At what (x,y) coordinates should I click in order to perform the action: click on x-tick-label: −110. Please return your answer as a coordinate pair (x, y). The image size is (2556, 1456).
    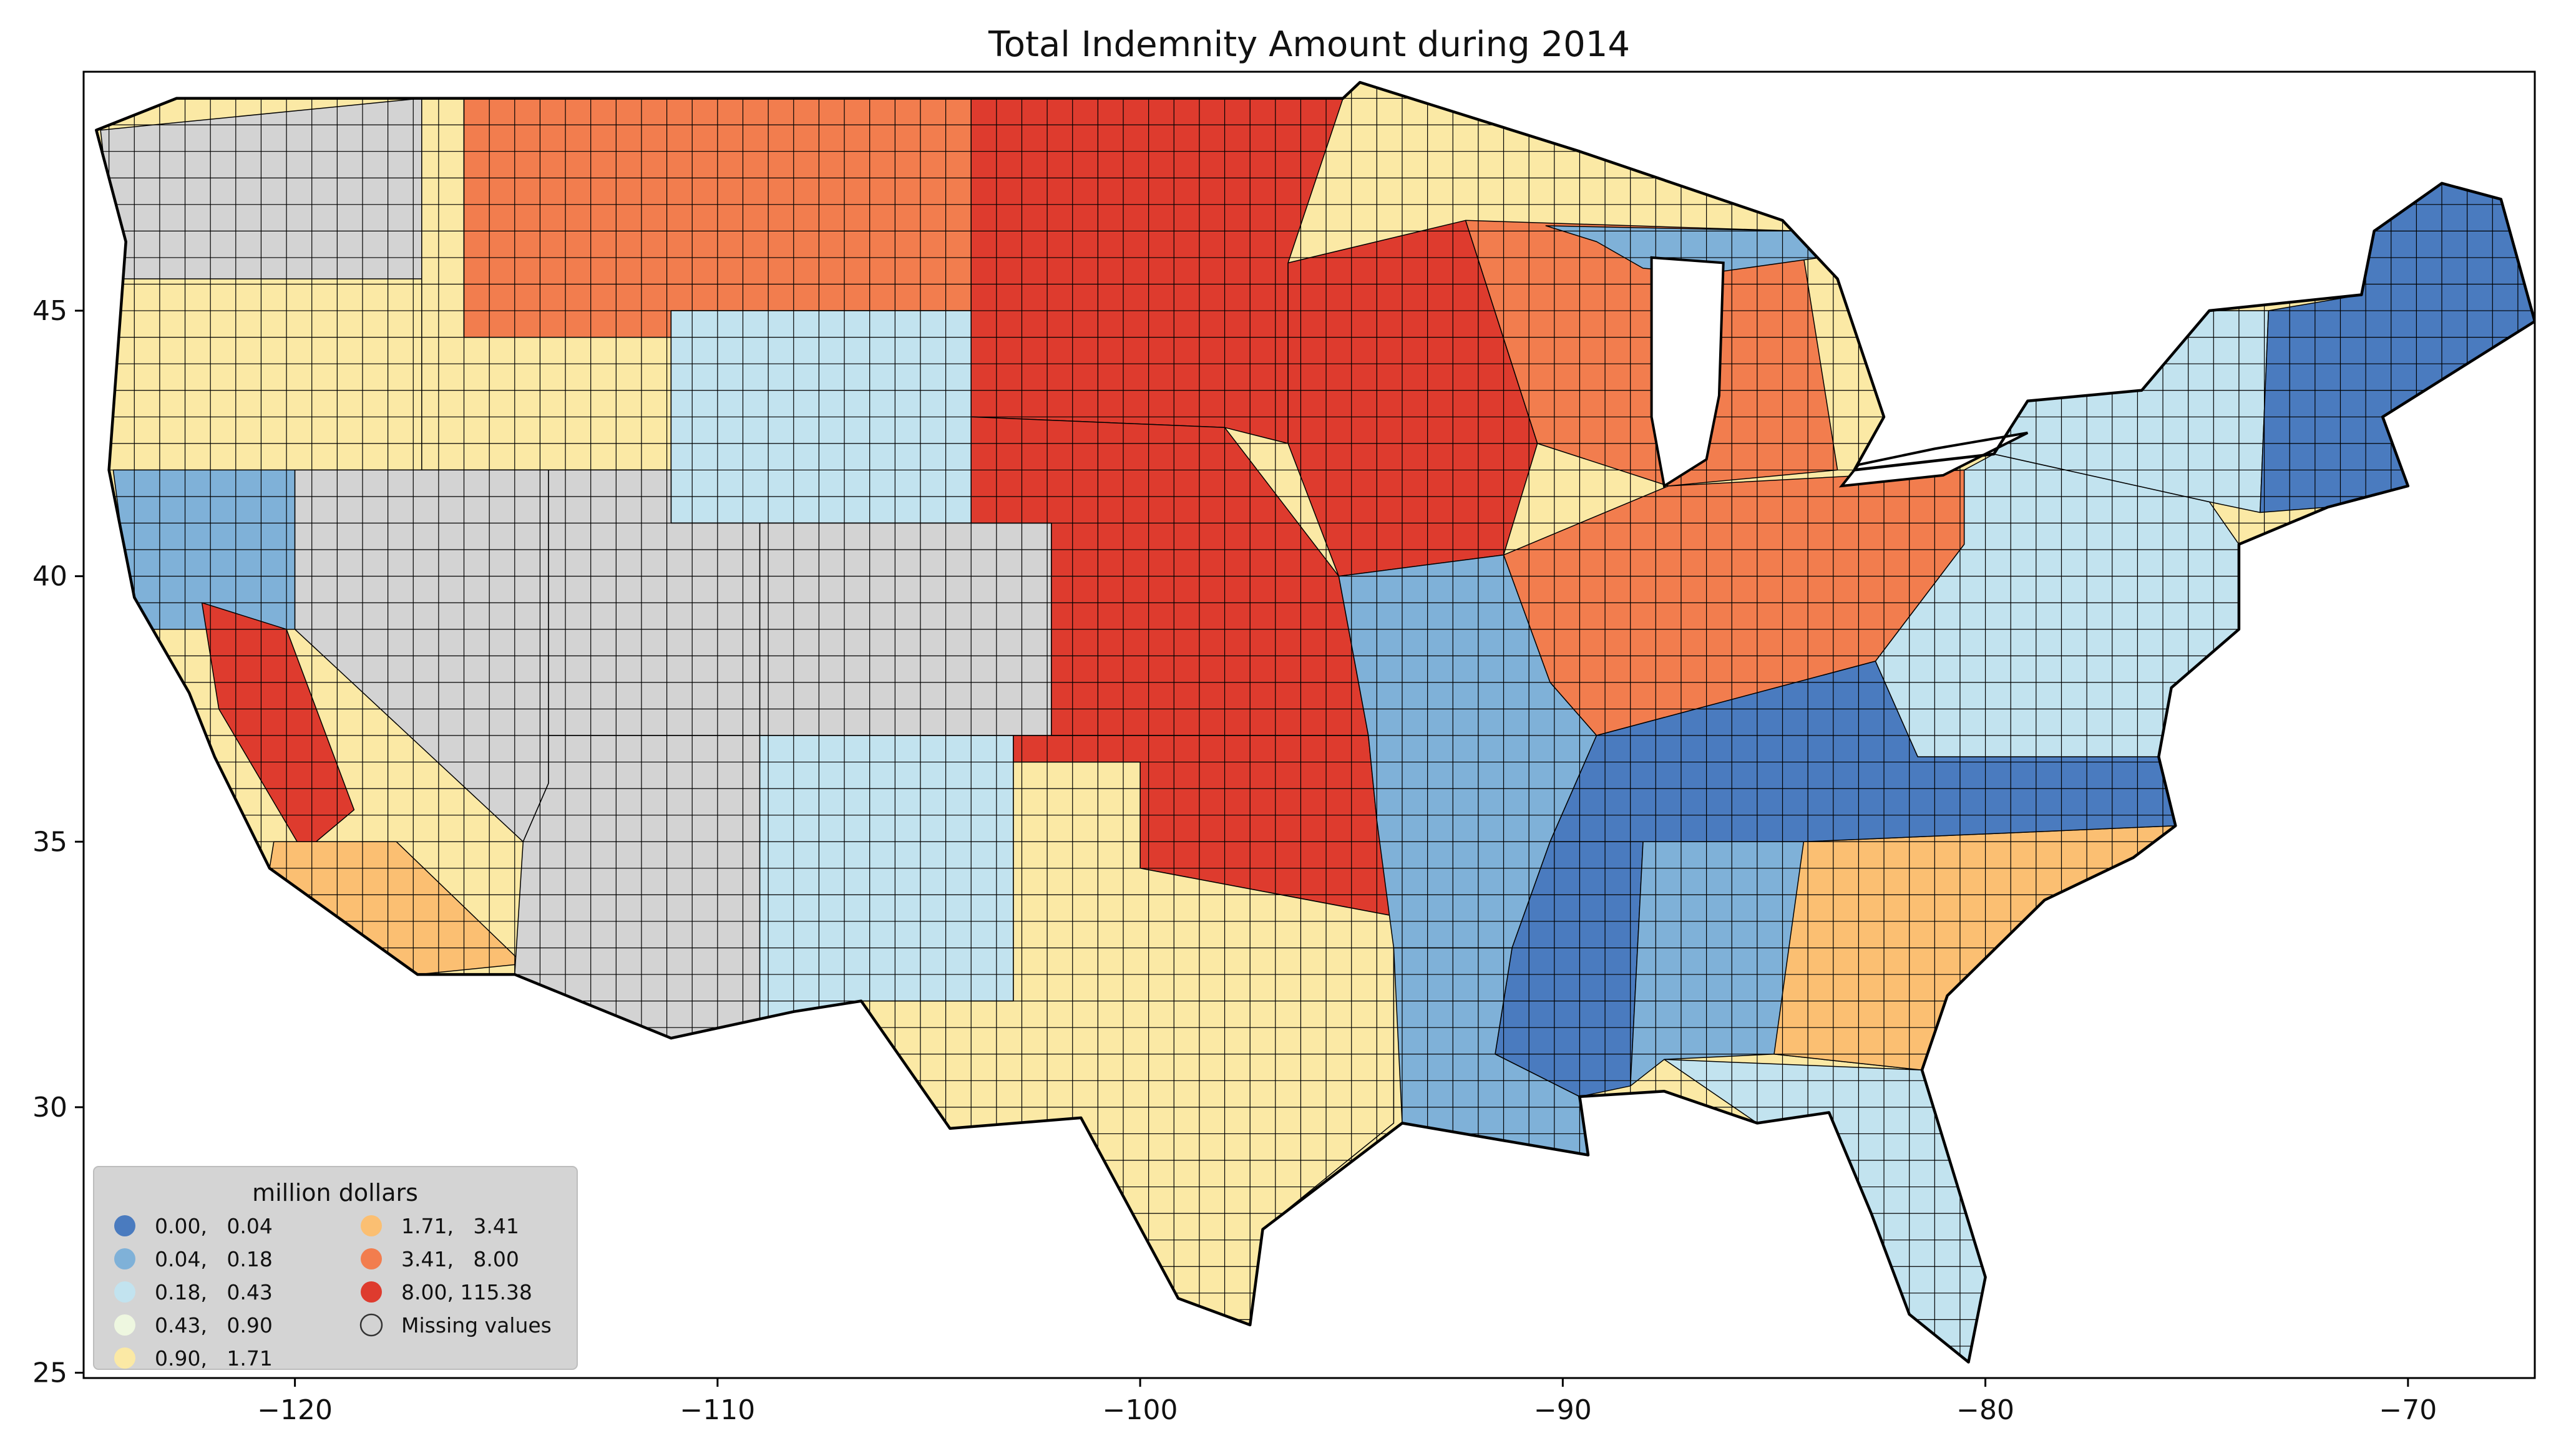
    Looking at the image, I should click on (718, 1410).